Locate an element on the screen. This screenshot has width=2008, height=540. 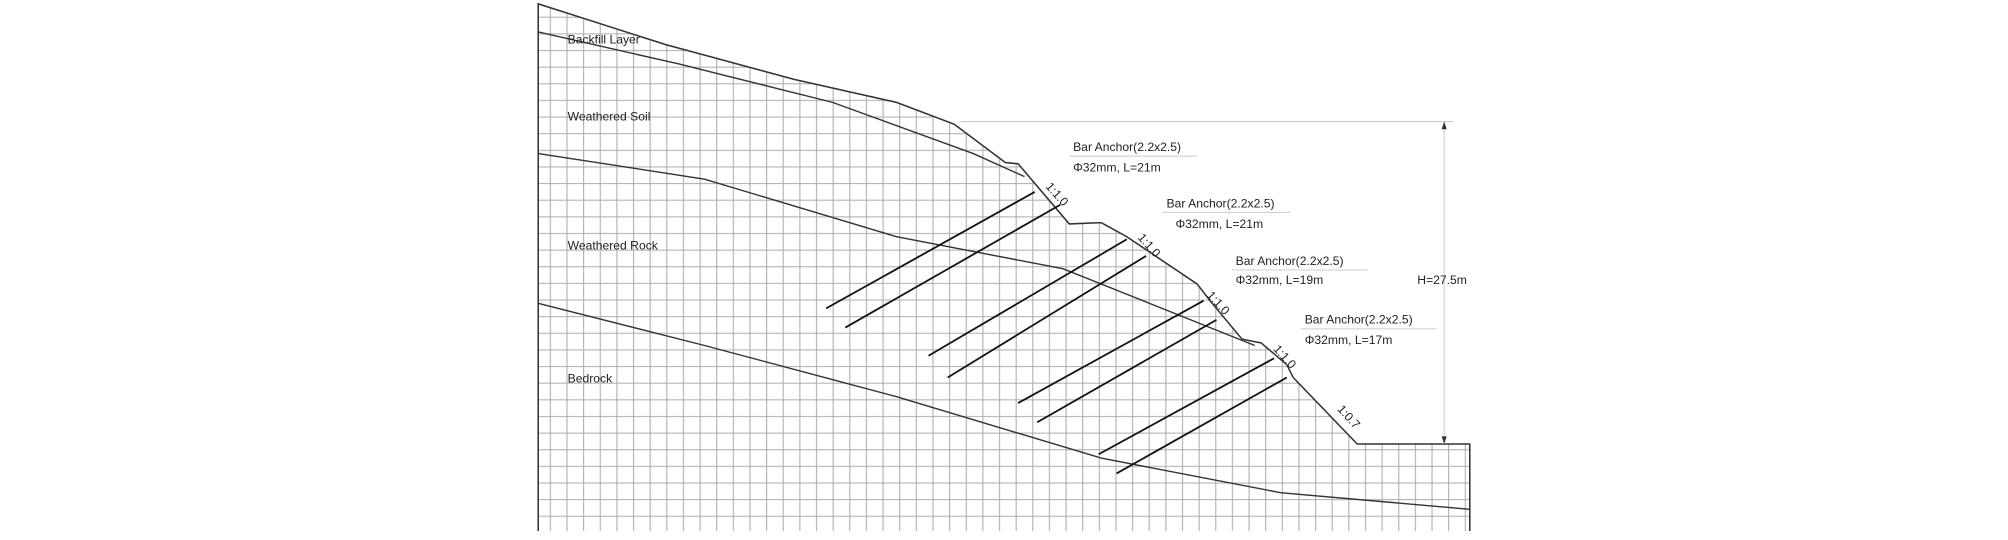
layer-label: Bedrock is located at coordinates (590, 379).